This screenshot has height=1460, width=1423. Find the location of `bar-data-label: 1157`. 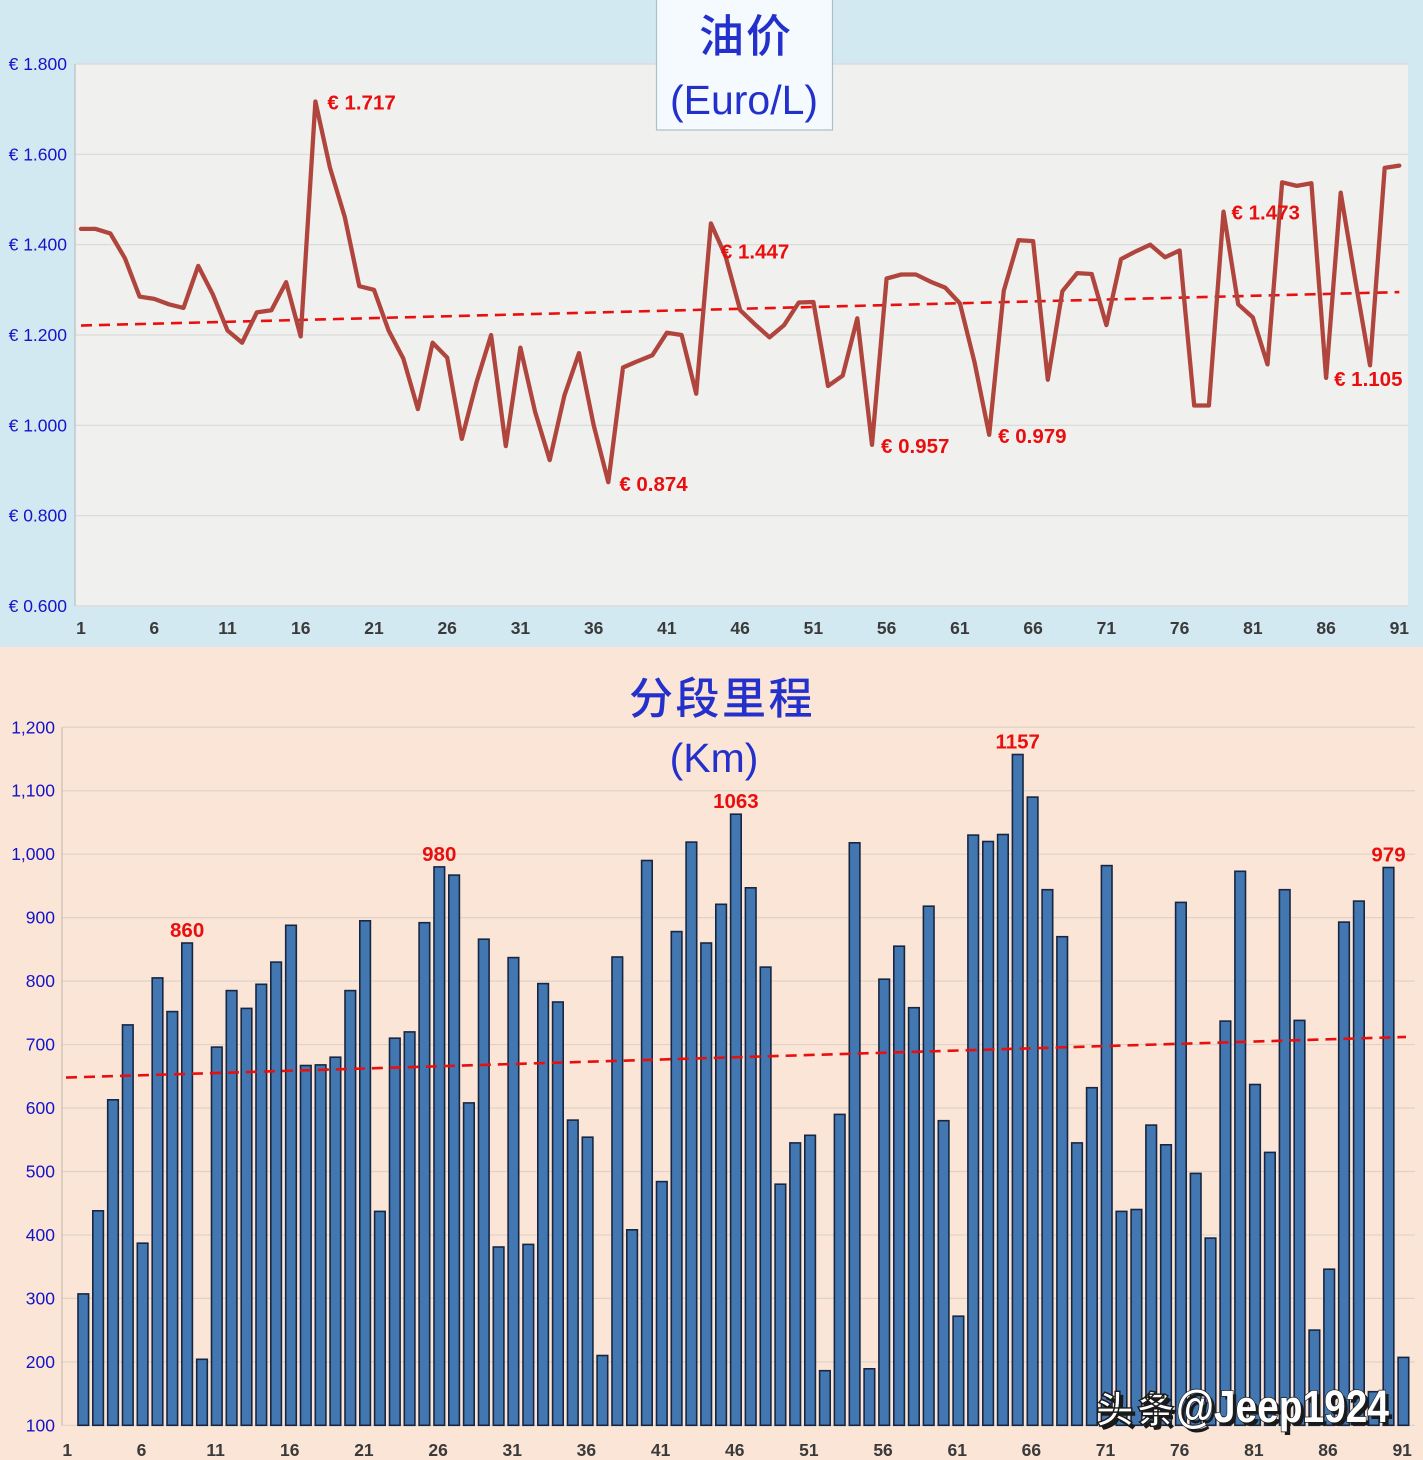

bar-data-label: 1157 is located at coordinates (1017, 742).